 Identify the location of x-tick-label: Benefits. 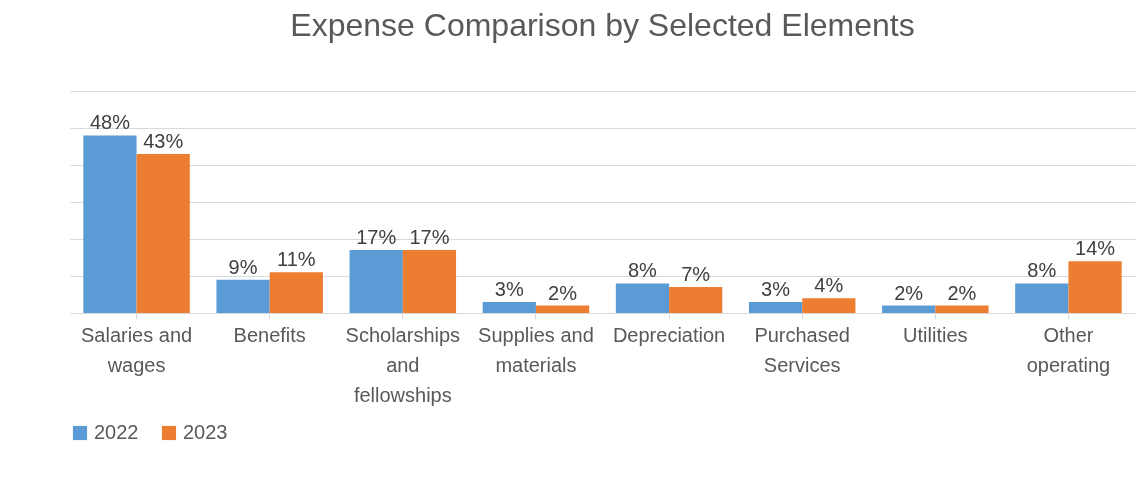
(269, 334).